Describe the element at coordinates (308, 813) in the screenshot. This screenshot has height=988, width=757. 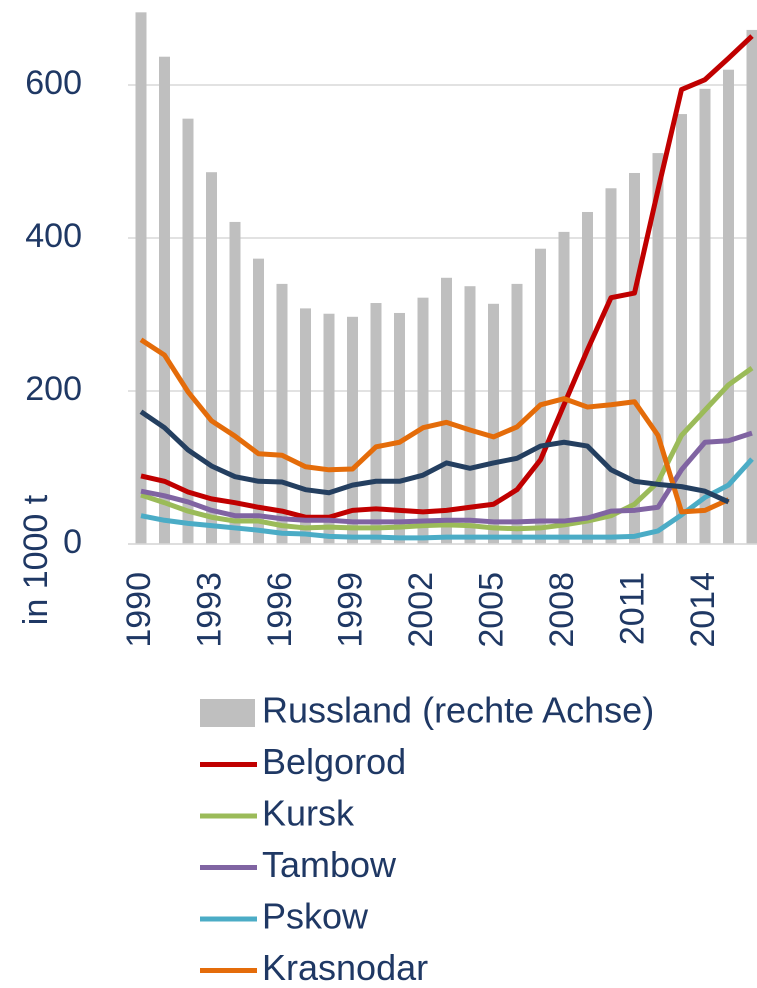
I see `legend-label: Kursk` at that location.